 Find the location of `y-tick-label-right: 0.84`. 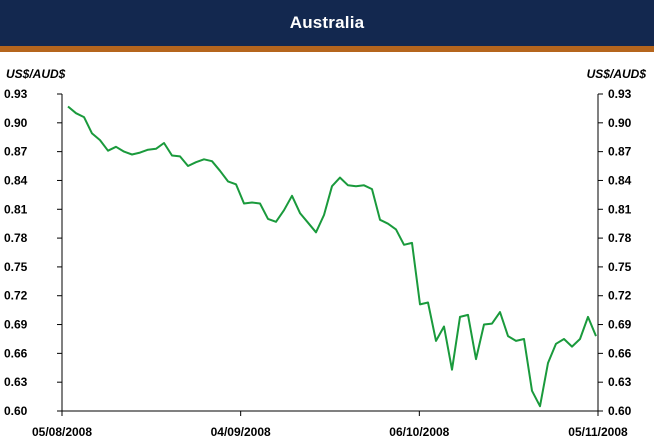

y-tick-label-right: 0.84 is located at coordinates (620, 180).